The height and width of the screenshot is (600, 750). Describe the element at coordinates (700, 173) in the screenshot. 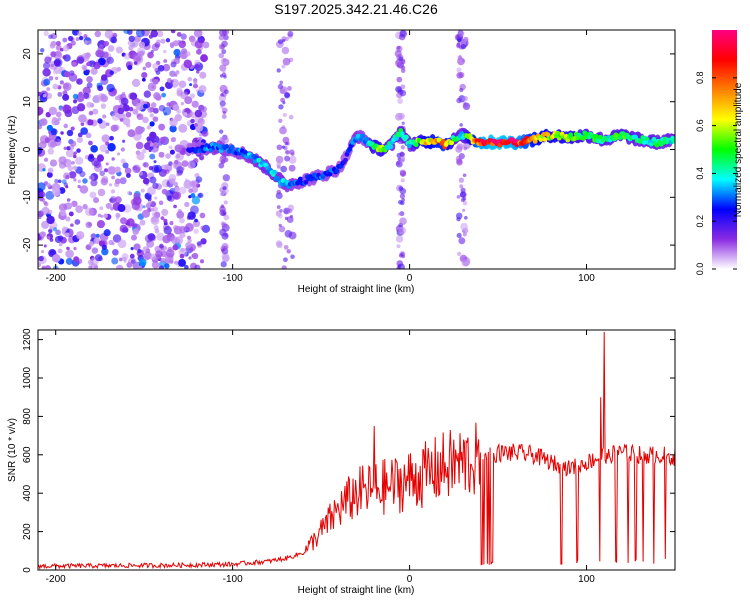

I see `colorbar-tick-label: 0.4` at that location.